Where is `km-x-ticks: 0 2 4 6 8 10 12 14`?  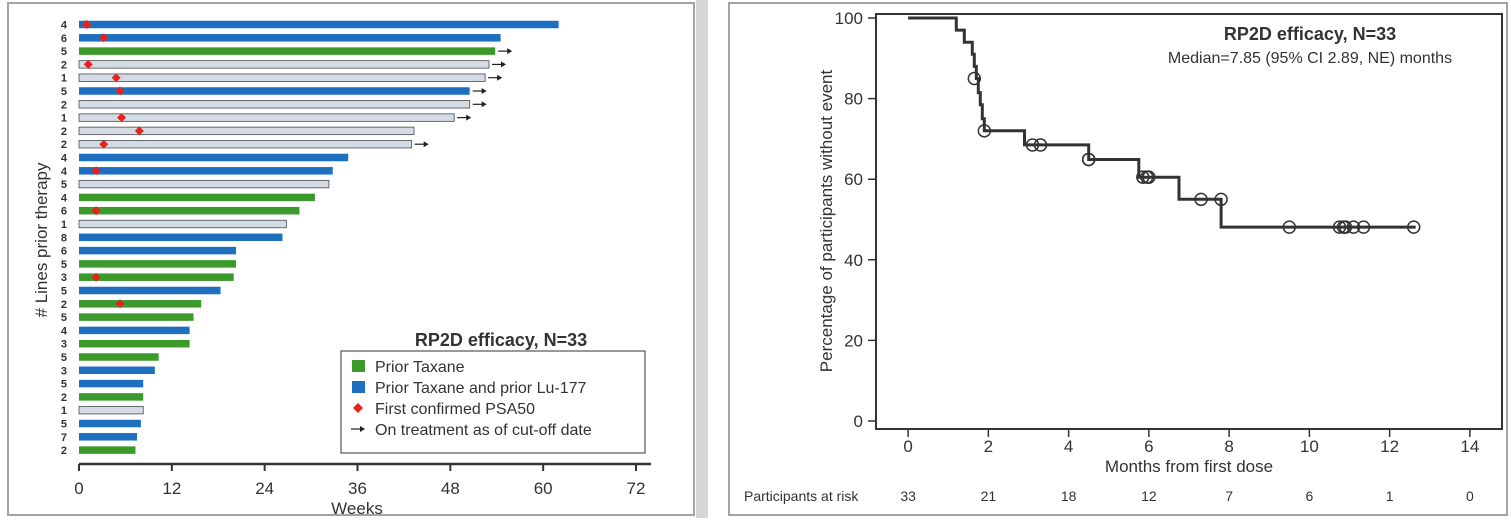
km-x-ticks: 0 2 4 6 8 10 12 14 is located at coordinates (1191, 442).